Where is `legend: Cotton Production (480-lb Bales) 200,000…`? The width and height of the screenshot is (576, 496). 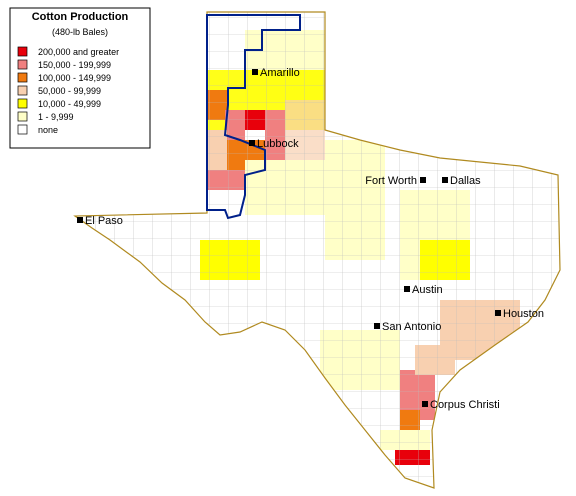
legend: Cotton Production (480-lb Bales) 200,000… is located at coordinates (80, 78).